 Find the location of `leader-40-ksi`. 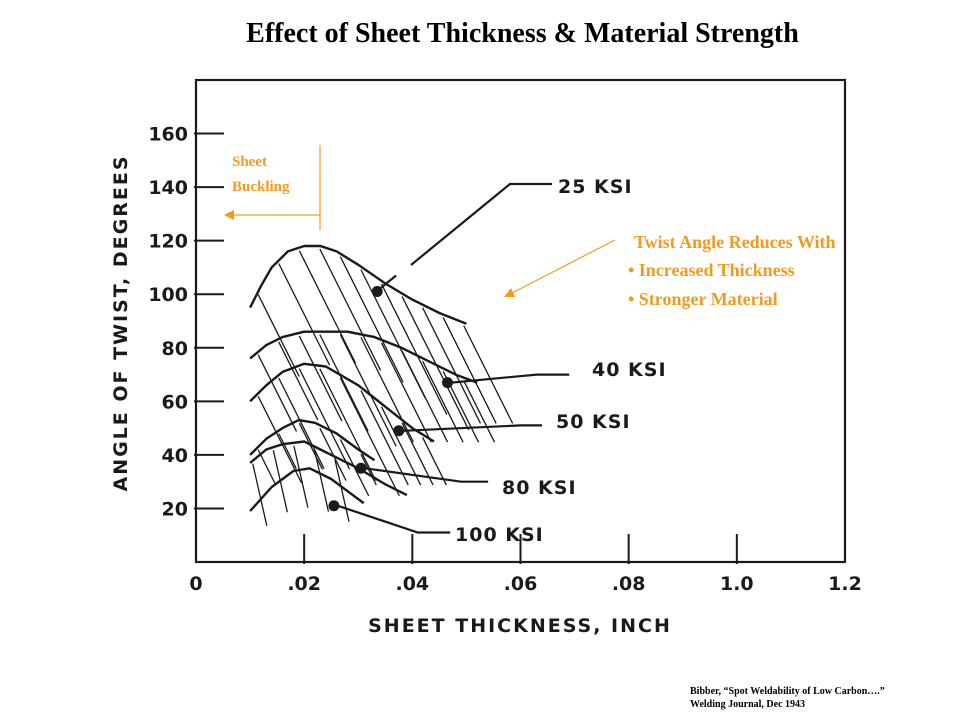

leader-40-ksi is located at coordinates (510, 378).